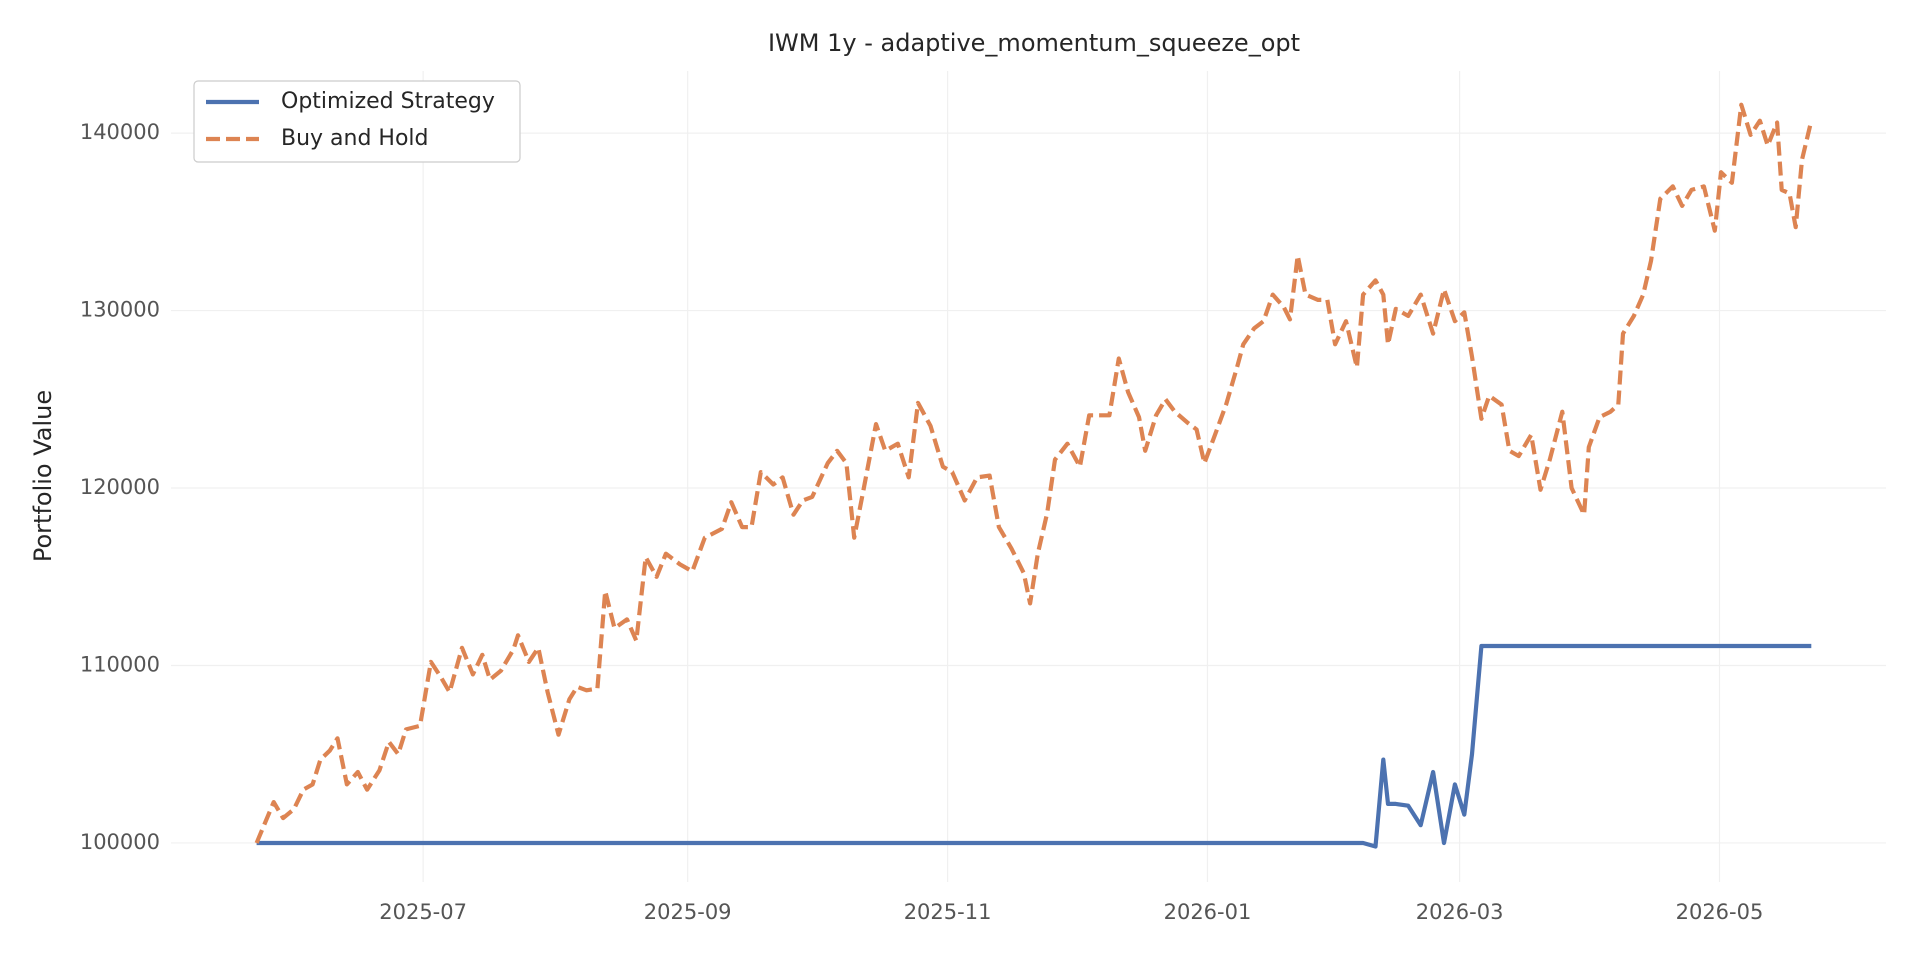 This screenshot has height=960, width=1920. I want to click on x-tick-label: 2026-03, so click(1460, 912).